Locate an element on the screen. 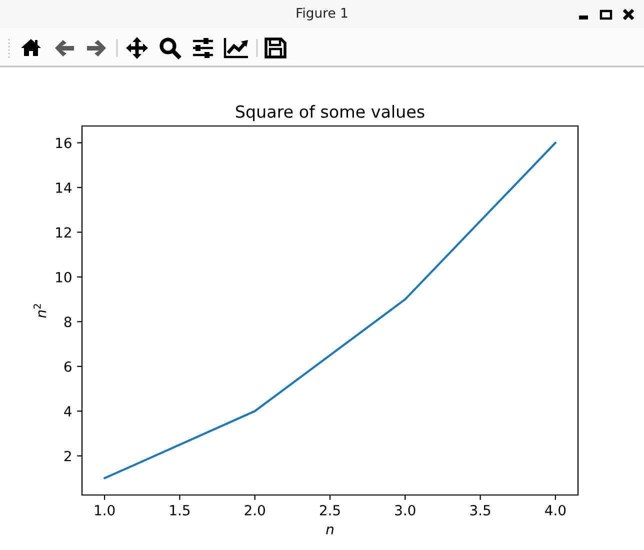 The width and height of the screenshot is (644, 550). x-tick-label: 3.5 is located at coordinates (480, 510).